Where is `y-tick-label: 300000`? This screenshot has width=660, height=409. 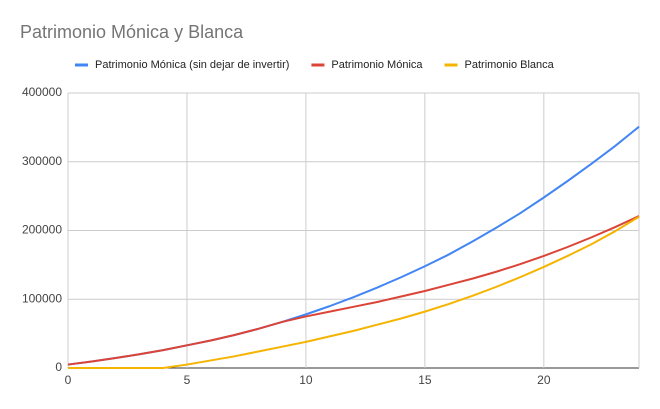
y-tick-label: 300000 is located at coordinates (42, 161).